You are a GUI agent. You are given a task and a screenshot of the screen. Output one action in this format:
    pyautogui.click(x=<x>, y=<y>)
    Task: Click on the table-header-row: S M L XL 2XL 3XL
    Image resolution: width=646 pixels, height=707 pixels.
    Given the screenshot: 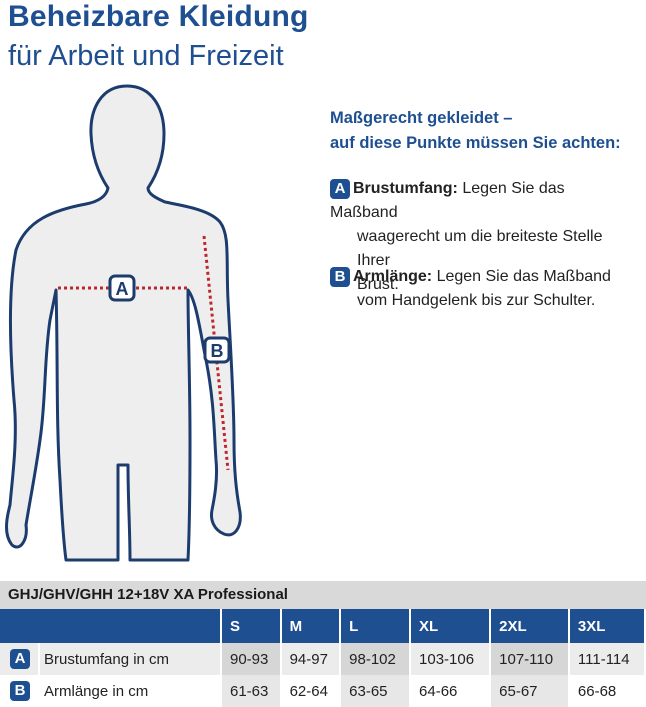 What is the action you would take?
    pyautogui.click(x=323, y=626)
    